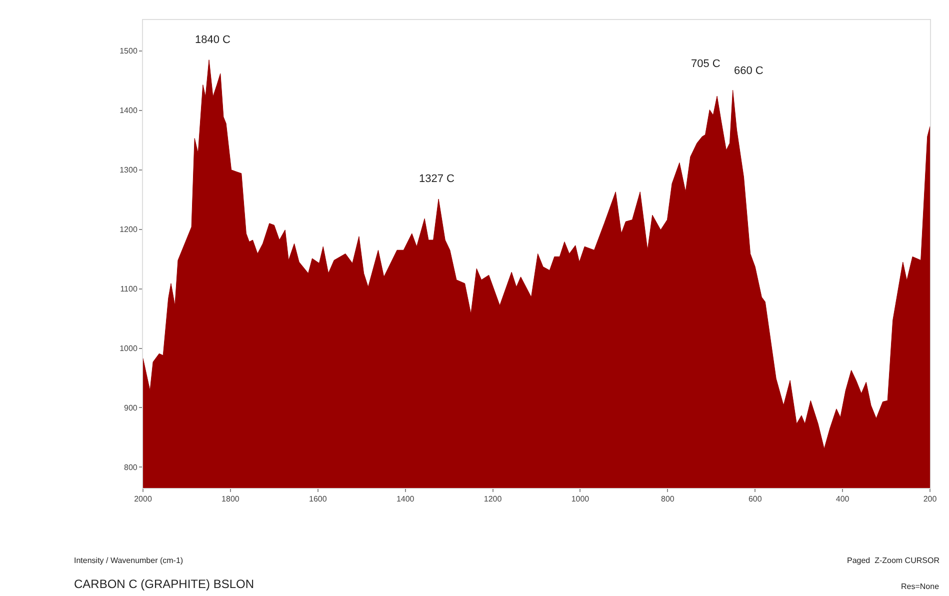 This screenshot has width=949, height=596. What do you see at coordinates (749, 71) in the screenshot?
I see `annotation: 660 C` at bounding box center [749, 71].